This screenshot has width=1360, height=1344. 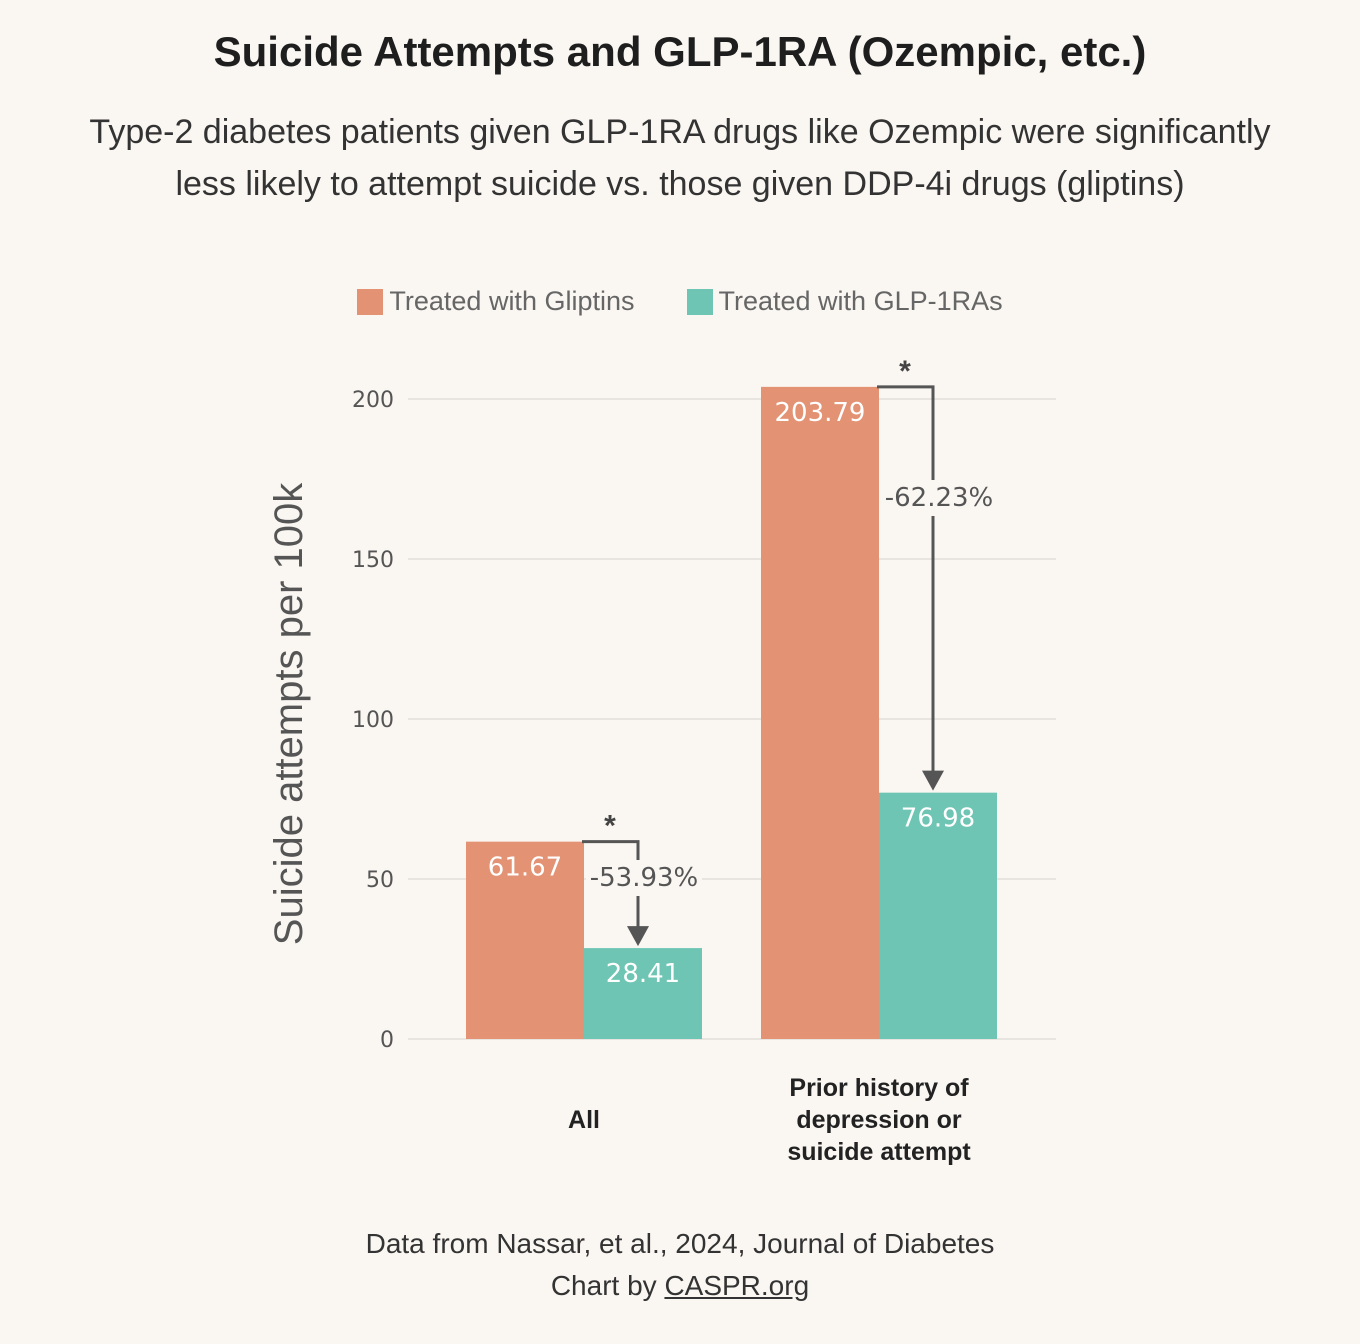 I want to click on category-label: All, so click(x=584, y=1120).